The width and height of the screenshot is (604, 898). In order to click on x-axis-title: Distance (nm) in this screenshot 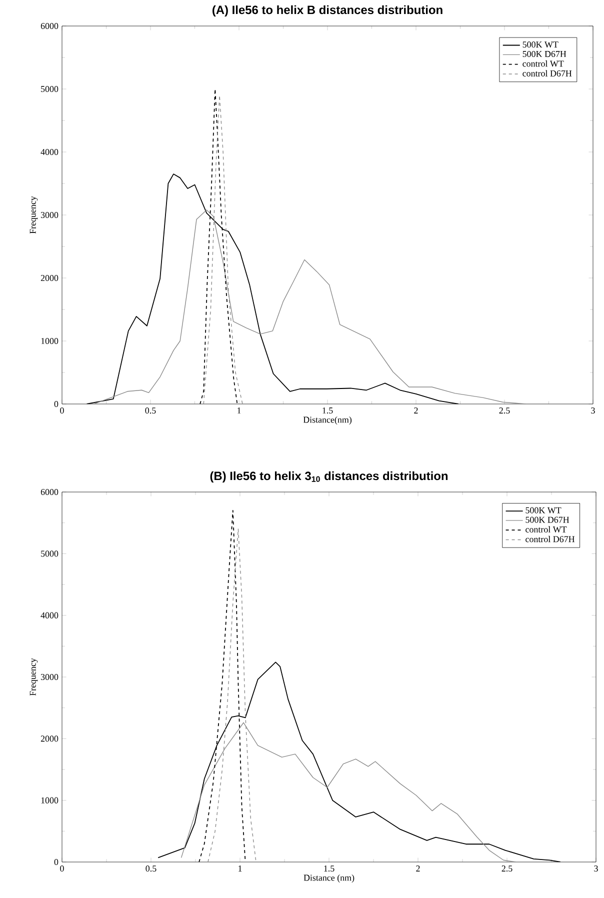, I will do `click(329, 878)`.